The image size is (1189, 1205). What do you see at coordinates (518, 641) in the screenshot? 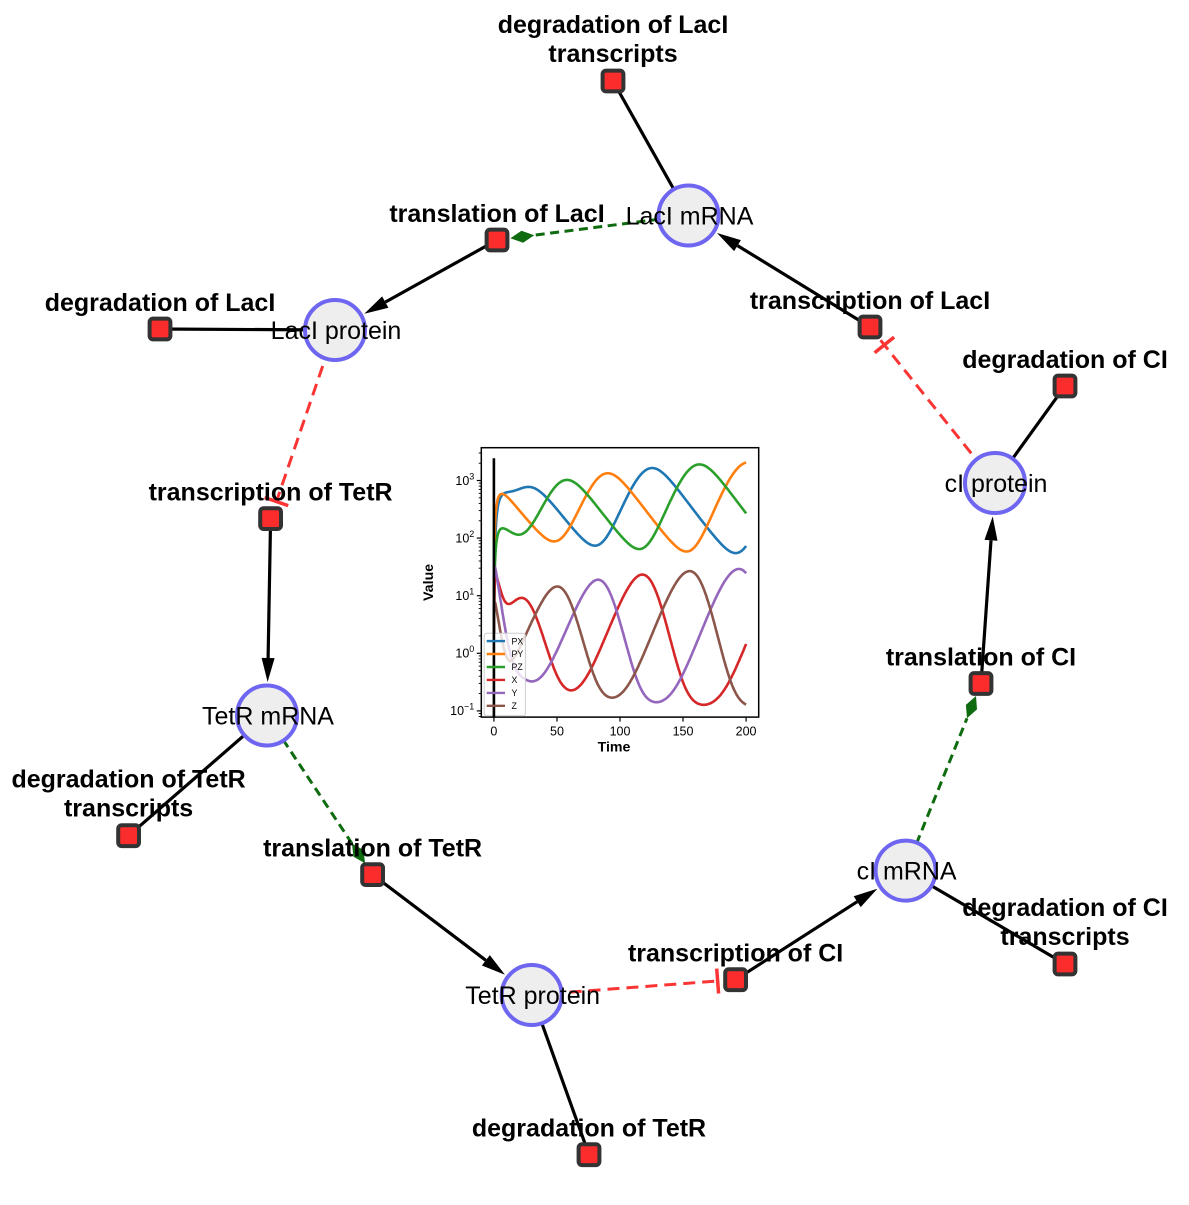
I see `svg-text: PX` at bounding box center [518, 641].